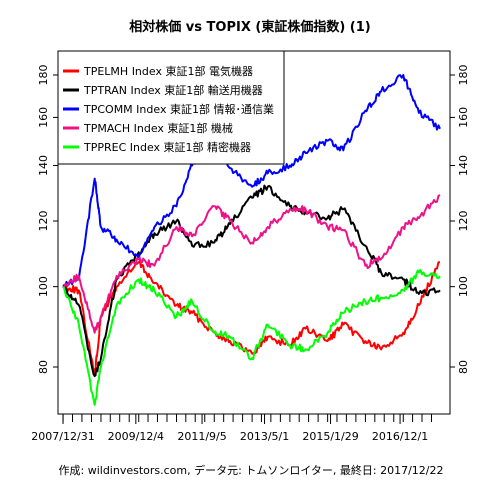 The image size is (480, 480). What do you see at coordinates (136, 436) in the screenshot?
I see `x-tick-label: 2009/12/4` at bounding box center [136, 436].